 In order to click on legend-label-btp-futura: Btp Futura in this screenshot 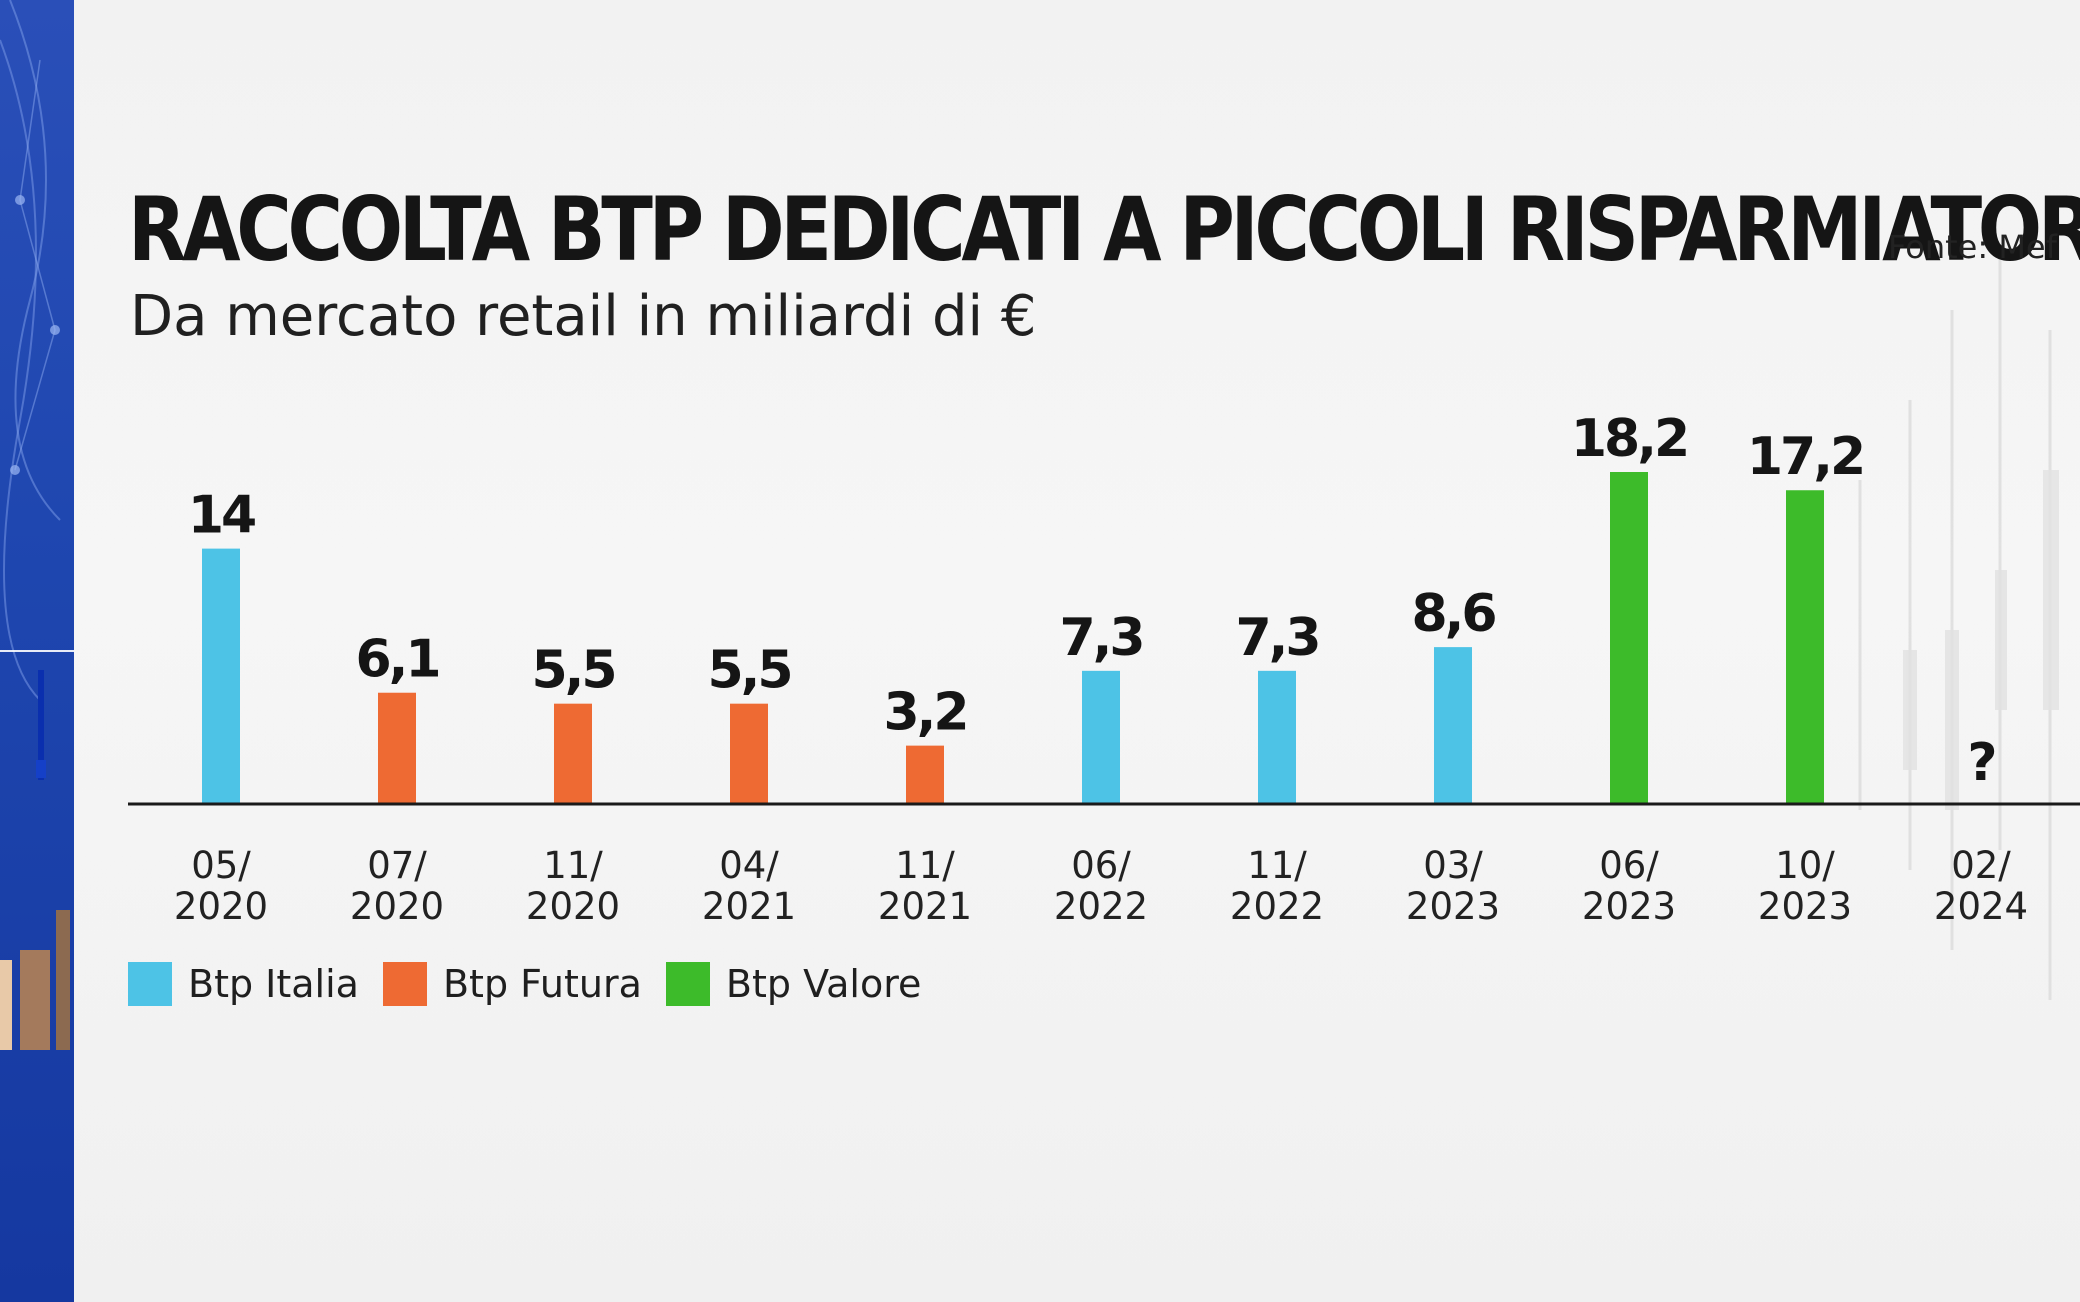, I will do `click(542, 984)`.